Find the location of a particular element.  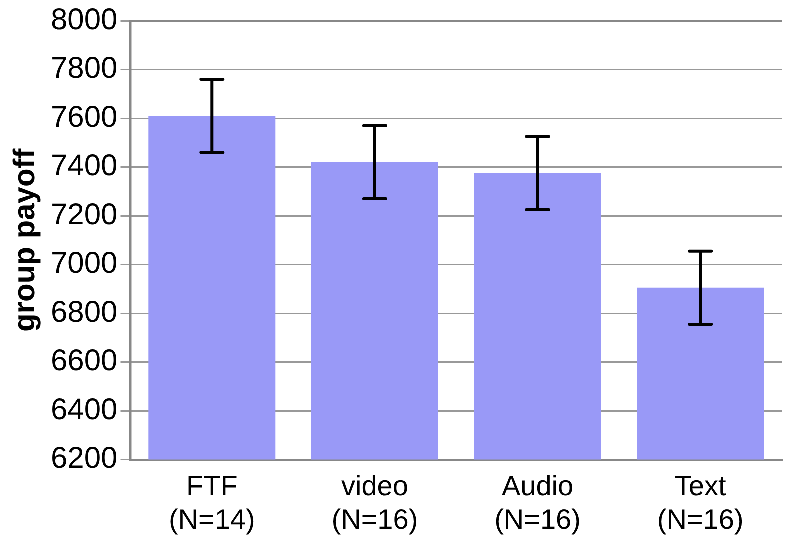

y-tick-label: 6200 is located at coordinates (84, 459).